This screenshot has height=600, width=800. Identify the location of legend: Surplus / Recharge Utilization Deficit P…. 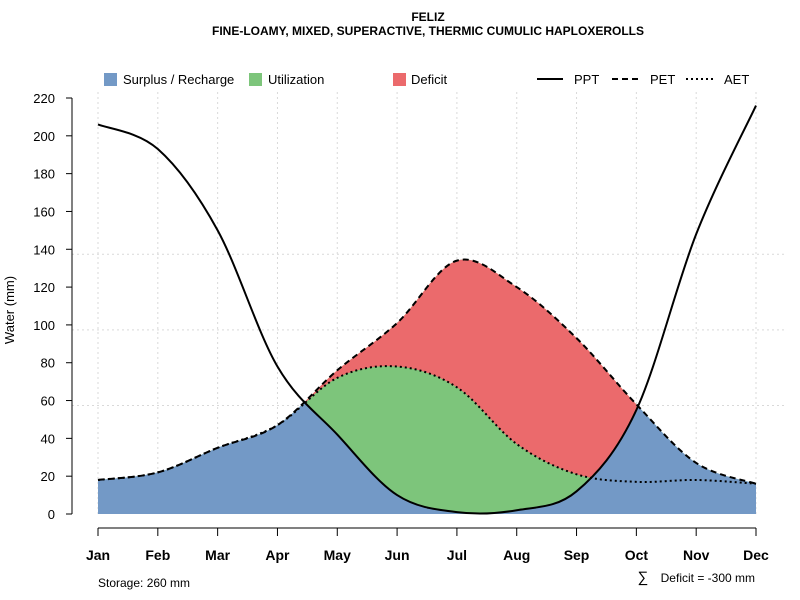
(426, 79).